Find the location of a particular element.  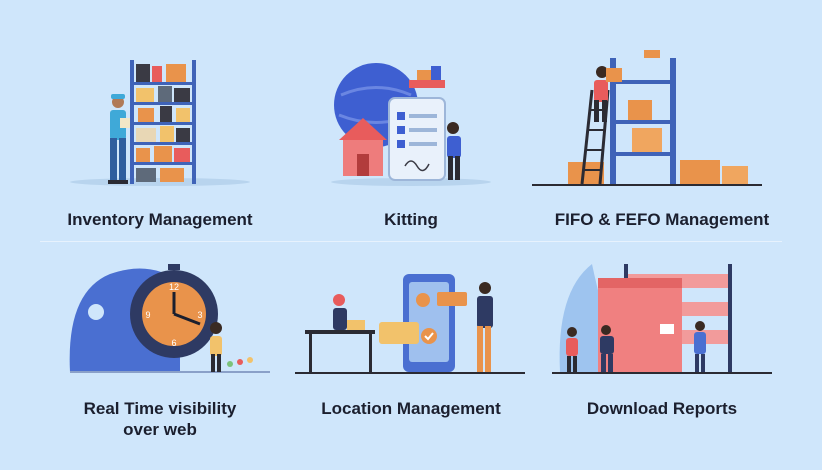

feature-label-realtime: Real Time visibility over web is located at coordinates (160, 419).